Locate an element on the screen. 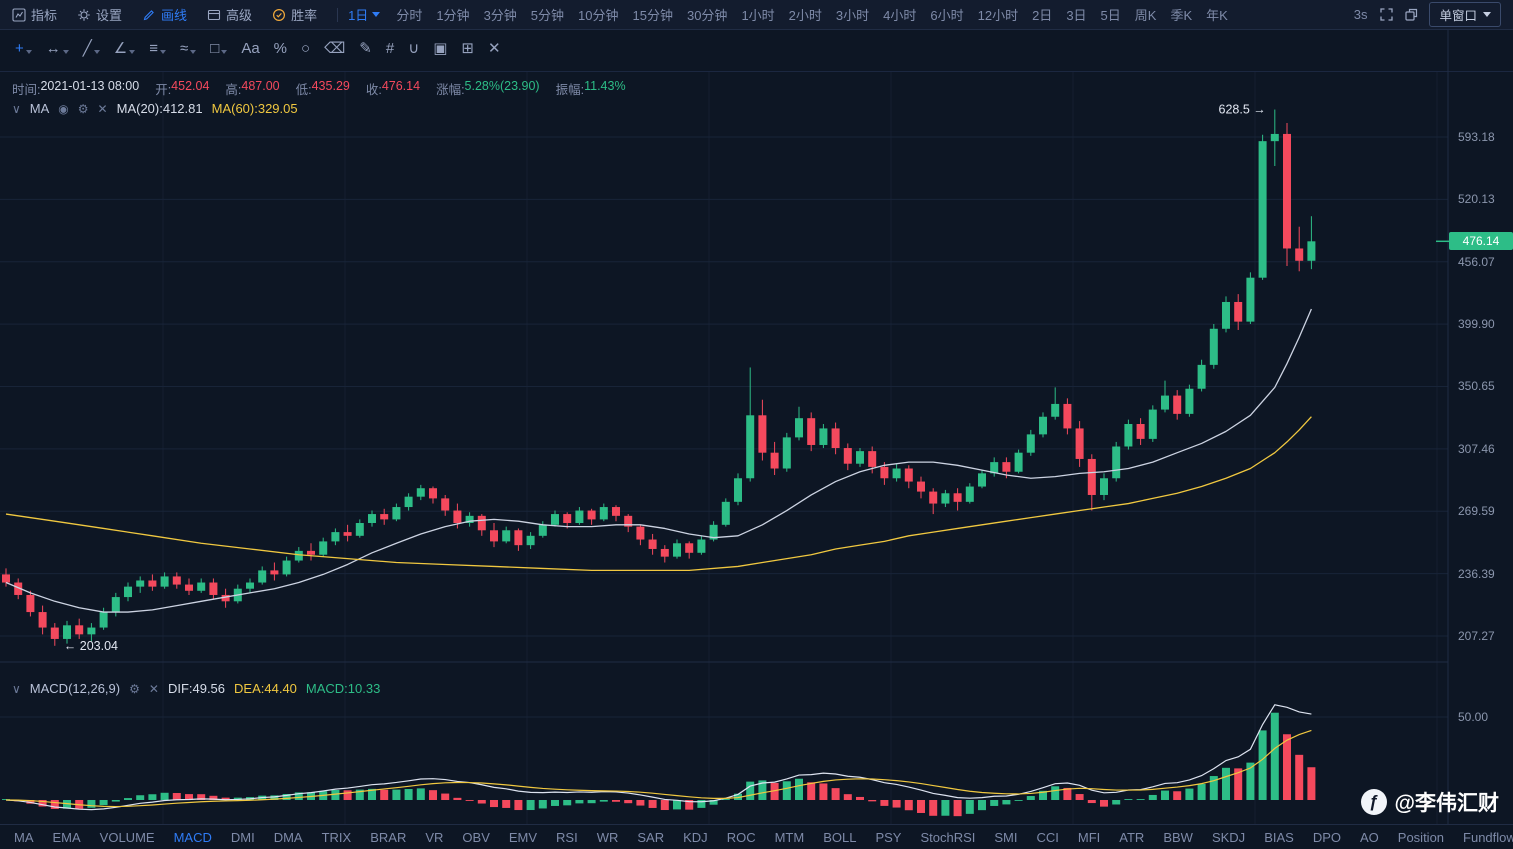 The width and height of the screenshot is (1513, 849). tab-stochrsi: StochRSI is located at coordinates (948, 837).